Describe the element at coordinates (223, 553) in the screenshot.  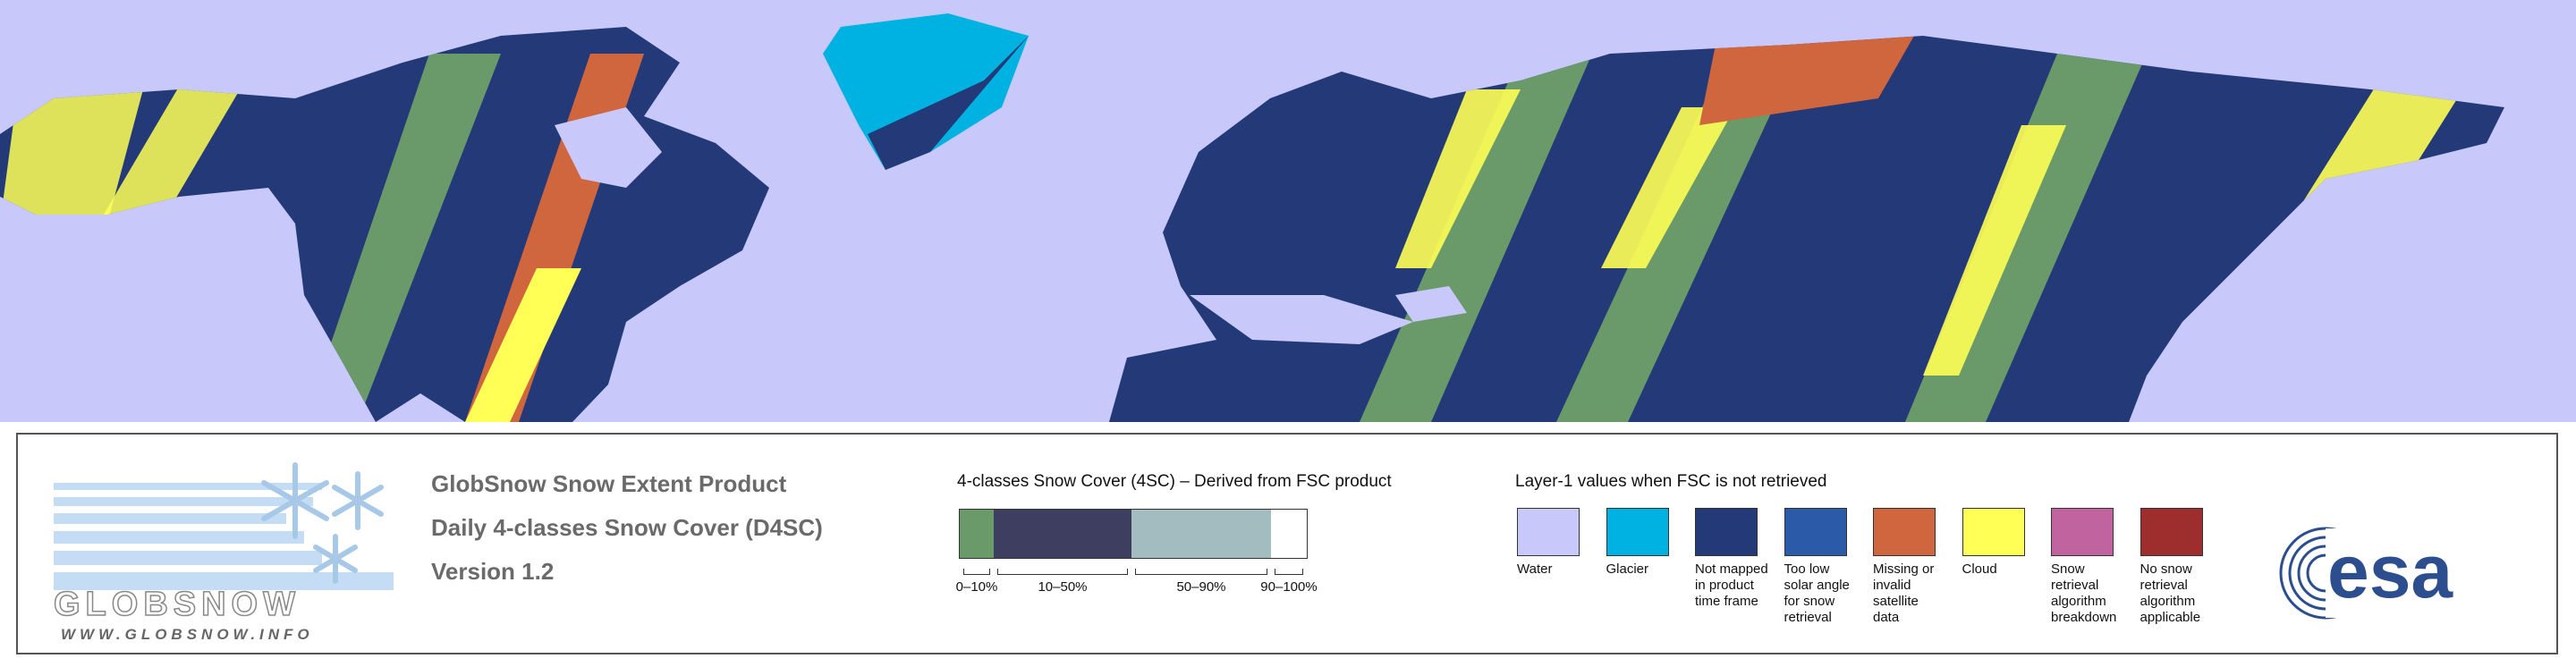
I see `globsnow-logo: GLOBSNOW WWW.GLOBSNOW.INFO` at that location.